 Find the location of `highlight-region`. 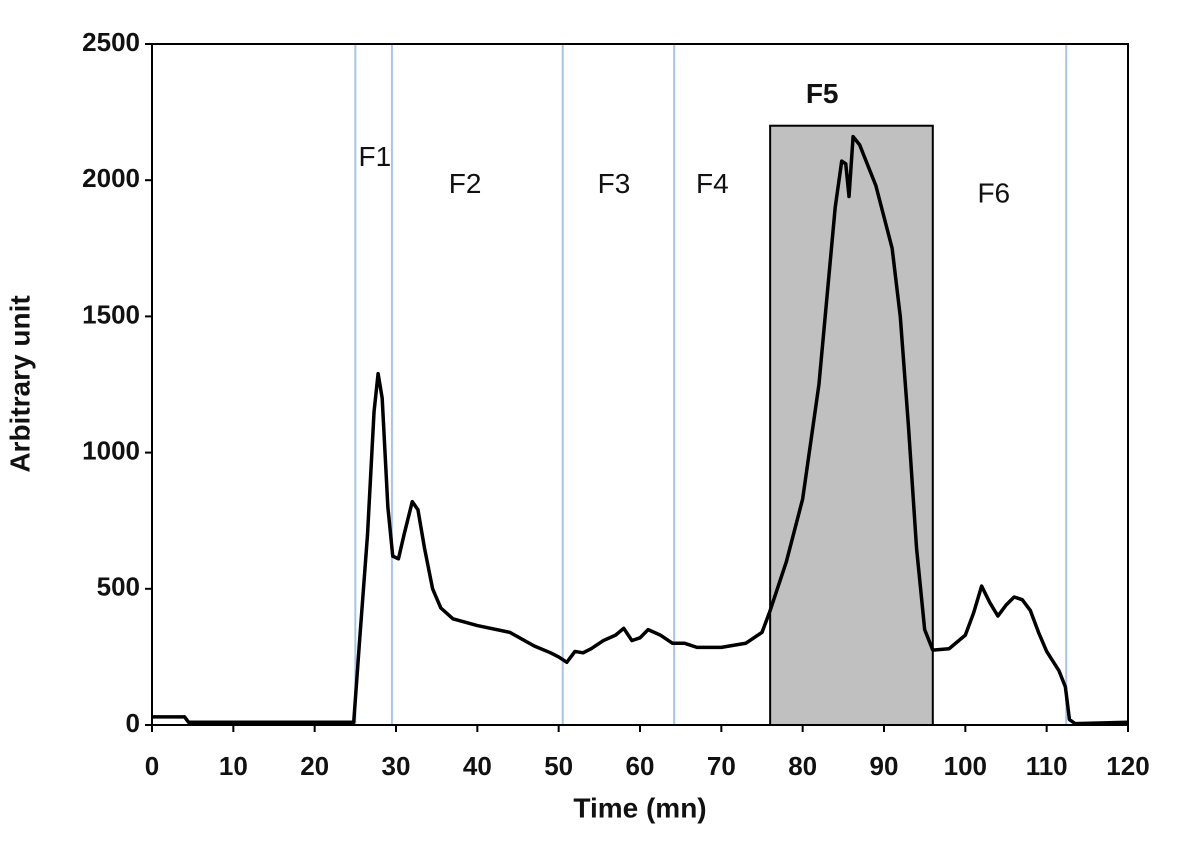

highlight-region is located at coordinates (851, 425).